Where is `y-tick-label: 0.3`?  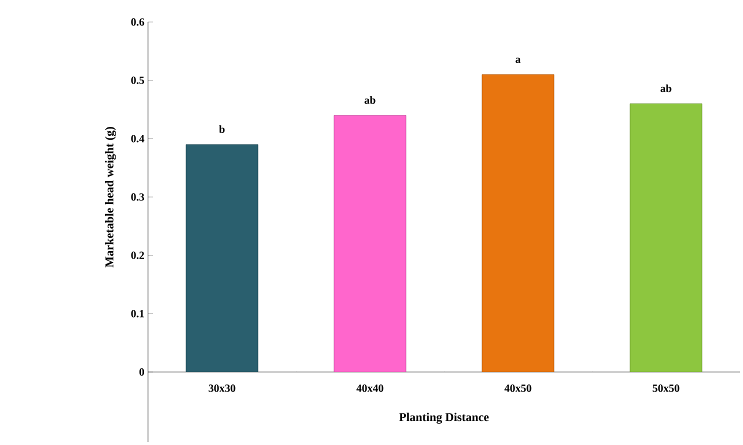
y-tick-label: 0.3 is located at coordinates (137, 197).